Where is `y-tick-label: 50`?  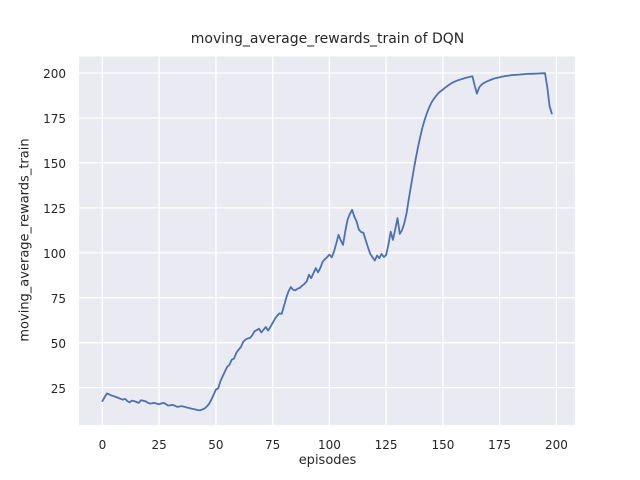
y-tick-label: 50 is located at coordinates (58, 343).